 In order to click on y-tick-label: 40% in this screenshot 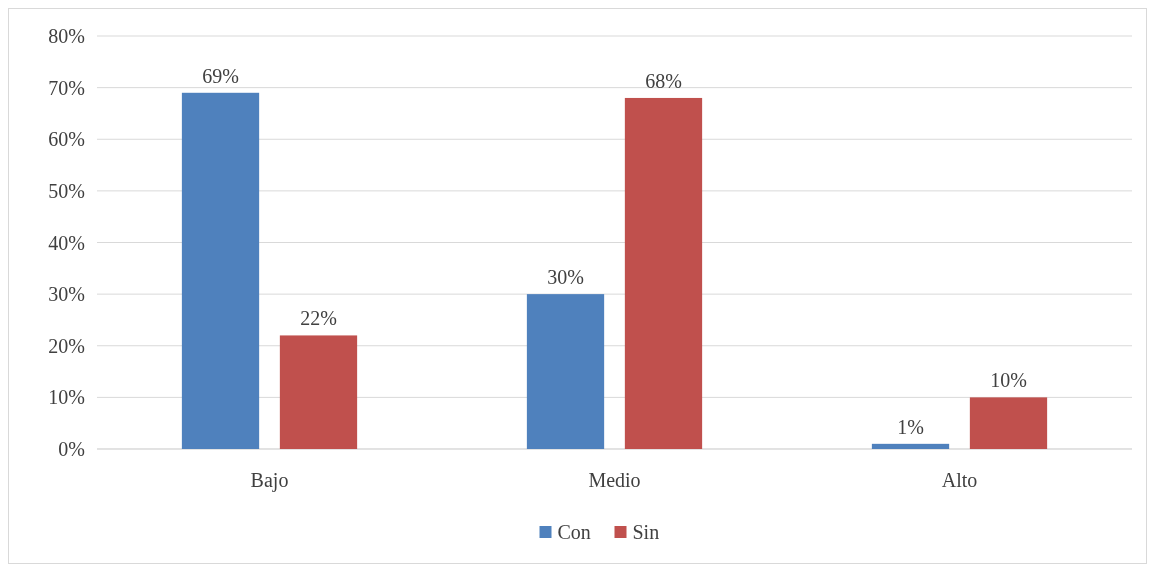, I will do `click(66, 242)`.